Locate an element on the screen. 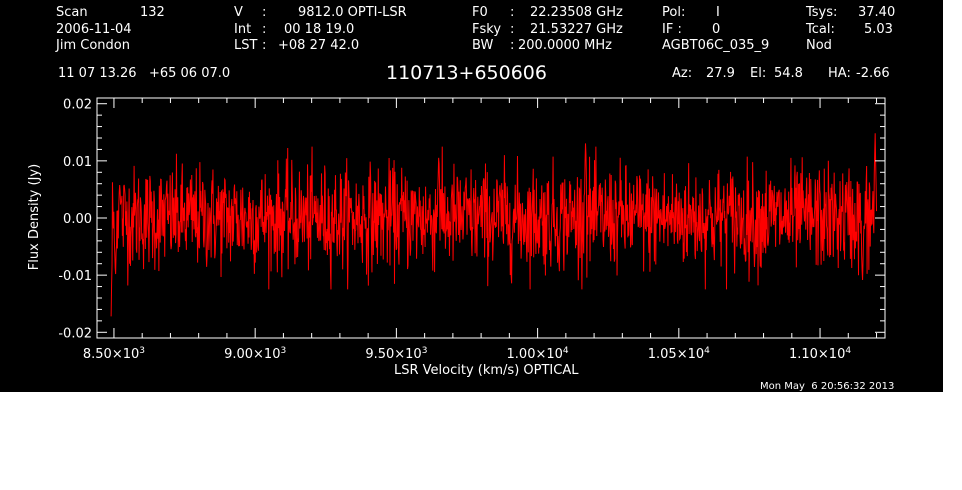  obs-date: 2006-11-04 is located at coordinates (94, 29).